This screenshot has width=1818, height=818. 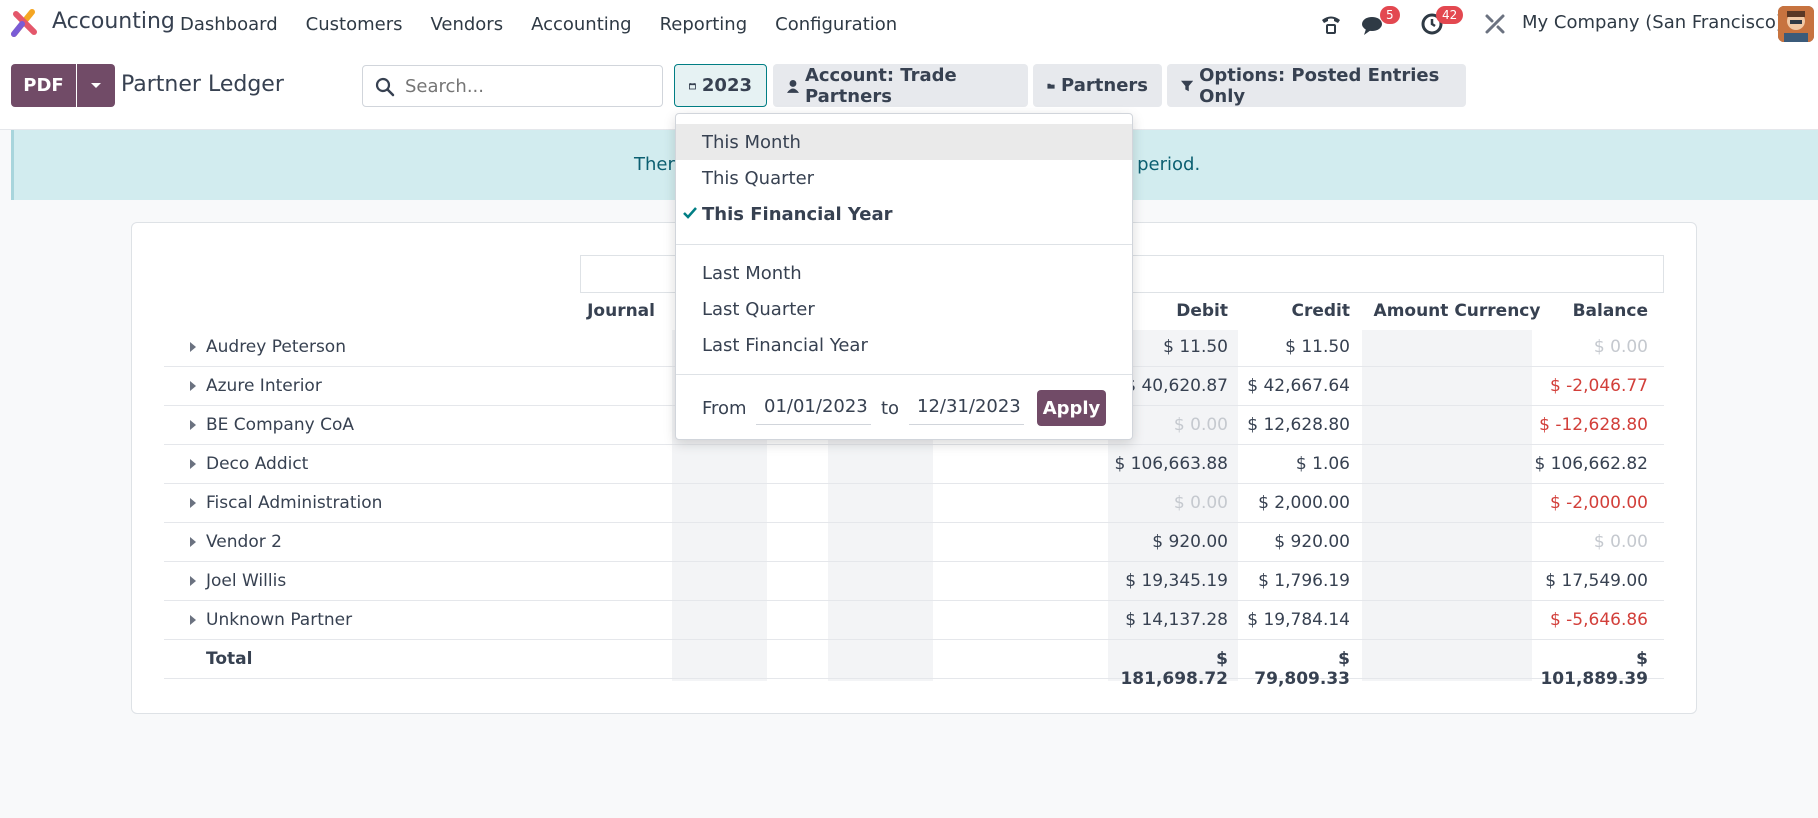 I want to click on partner-name: Deco Addict, so click(x=257, y=464).